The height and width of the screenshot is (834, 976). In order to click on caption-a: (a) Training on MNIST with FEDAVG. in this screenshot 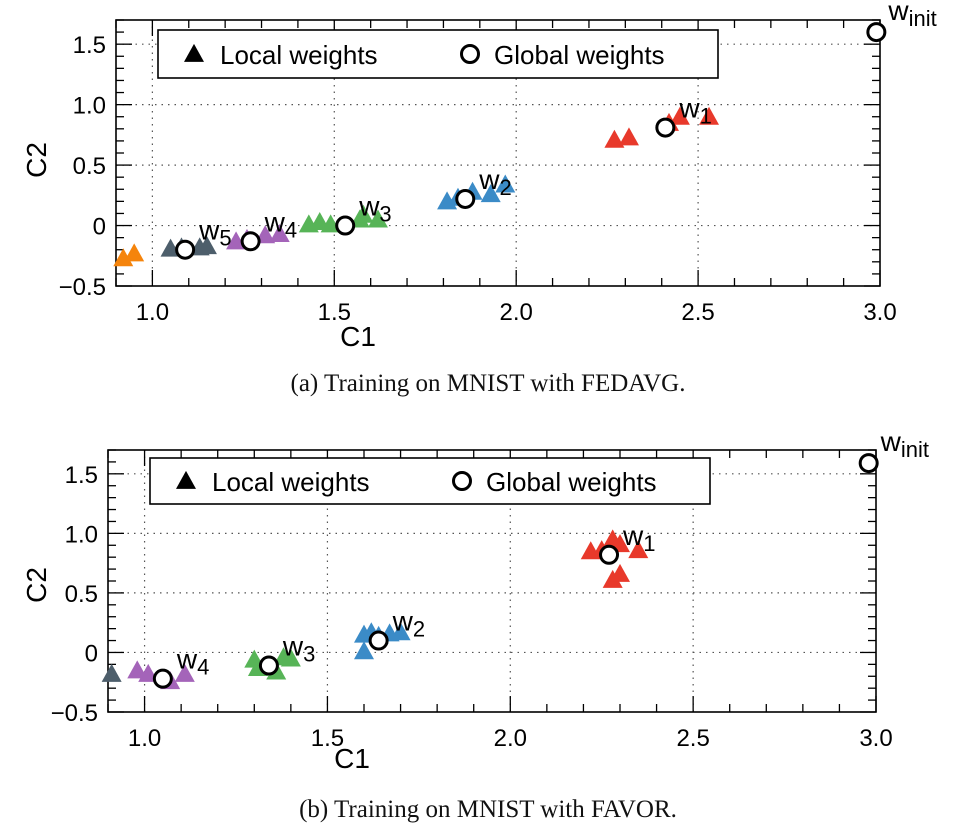, I will do `click(488, 383)`.